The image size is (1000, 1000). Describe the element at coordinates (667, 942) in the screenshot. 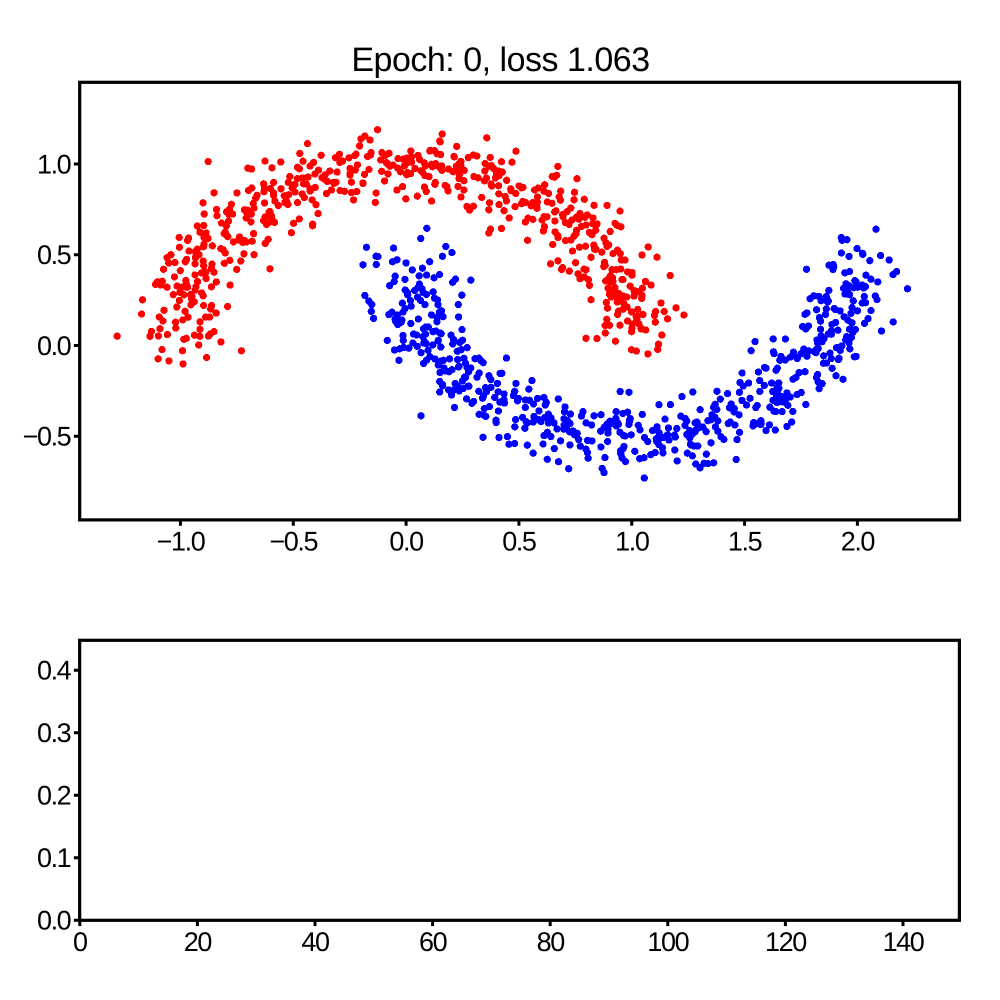

I see `svg-text: 100` at that location.